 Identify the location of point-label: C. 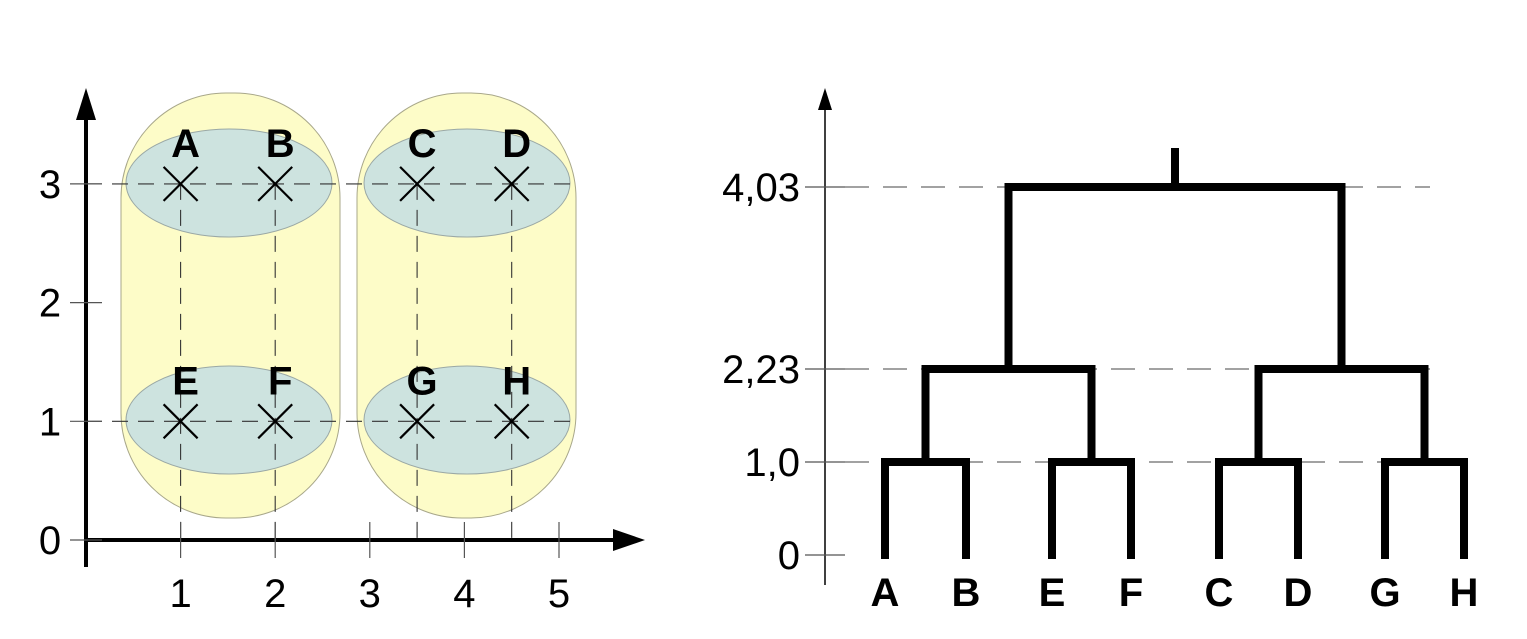
(422, 144).